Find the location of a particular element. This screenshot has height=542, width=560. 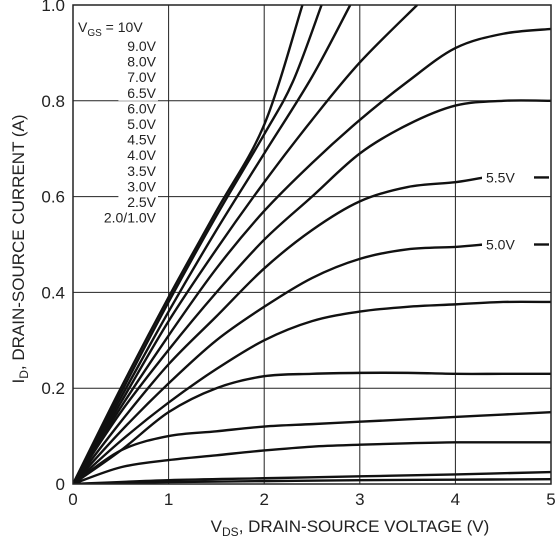

y-tick-label: 0 is located at coordinates (60, 484).